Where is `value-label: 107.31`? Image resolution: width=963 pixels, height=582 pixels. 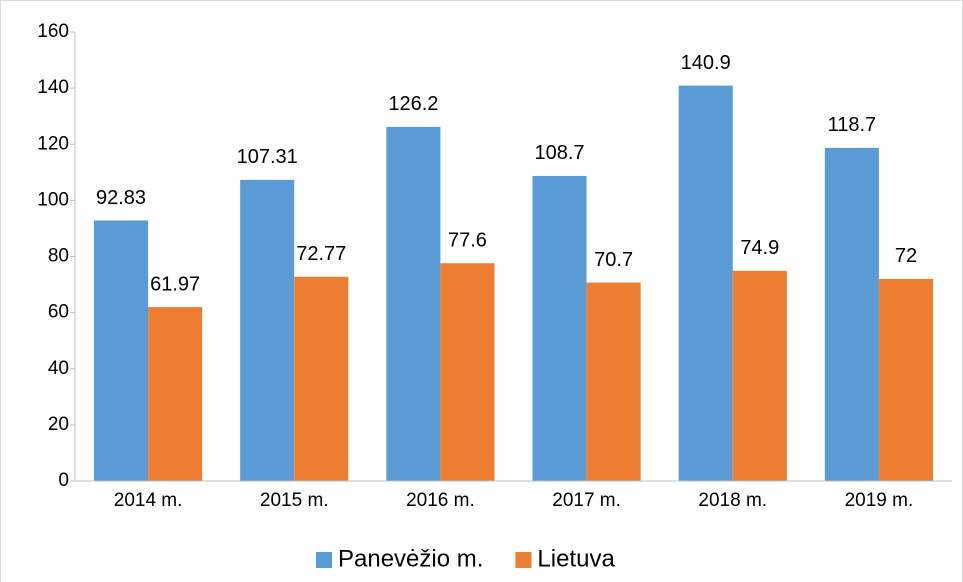
value-label: 107.31 is located at coordinates (267, 157).